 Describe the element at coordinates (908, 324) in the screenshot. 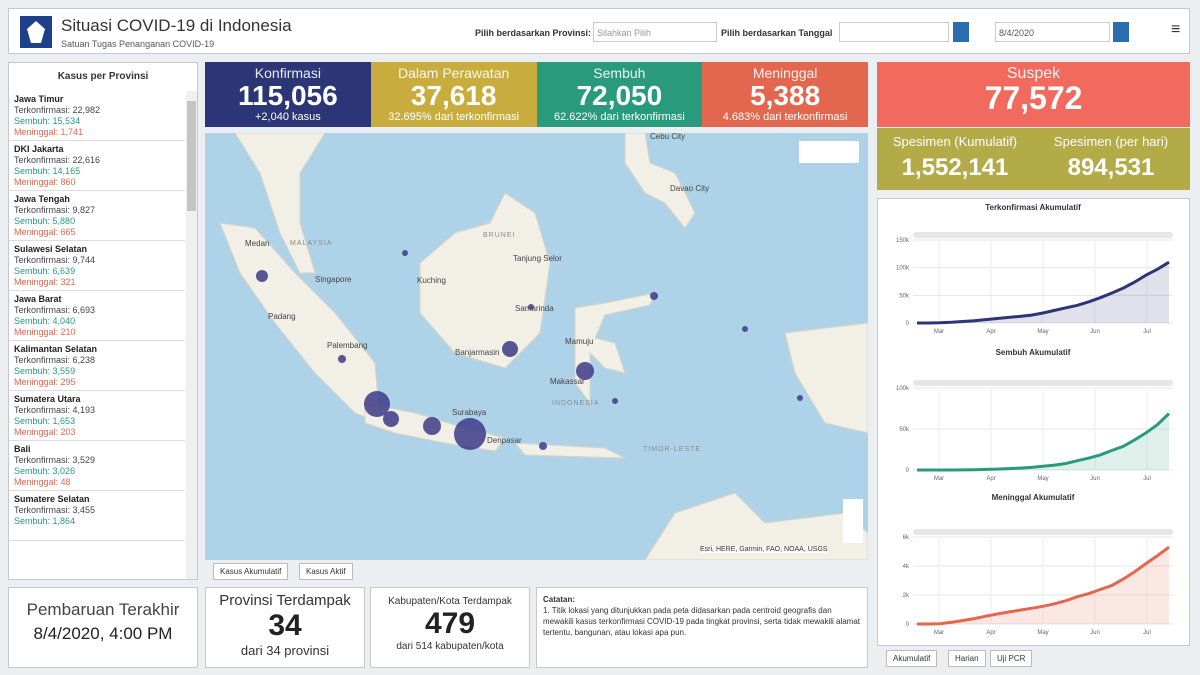

I see `y-tick-label: 0` at that location.